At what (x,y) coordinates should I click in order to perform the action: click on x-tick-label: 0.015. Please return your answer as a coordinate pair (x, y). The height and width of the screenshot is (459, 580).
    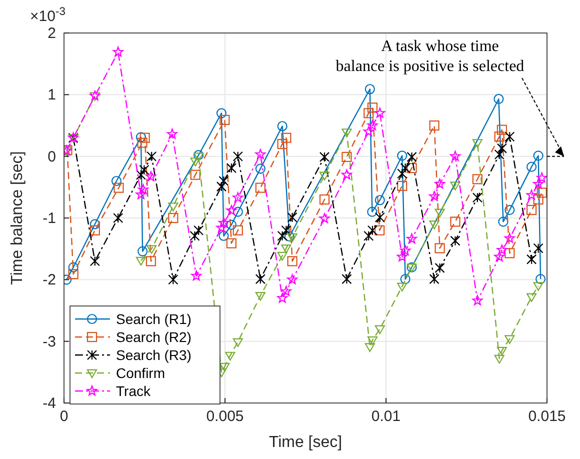
    Looking at the image, I should click on (547, 416).